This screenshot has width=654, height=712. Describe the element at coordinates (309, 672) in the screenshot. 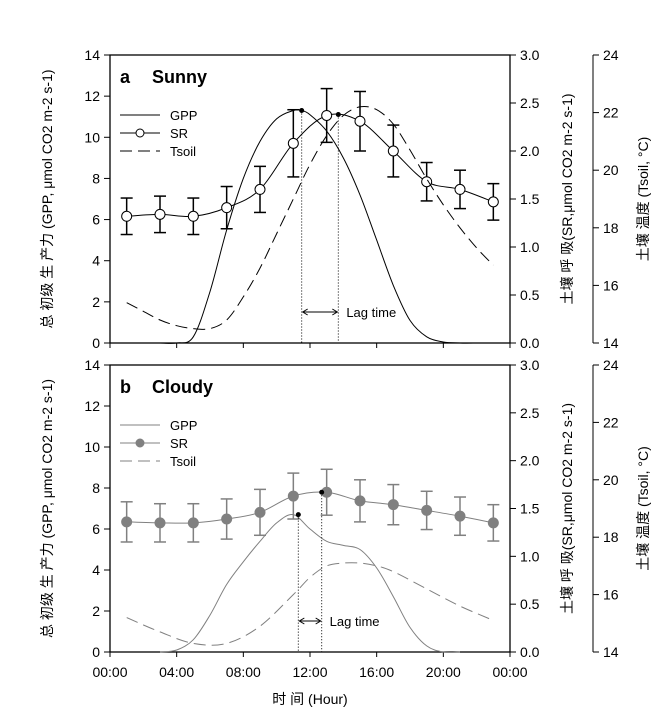

I see `x-tick-label: 12:00` at that location.